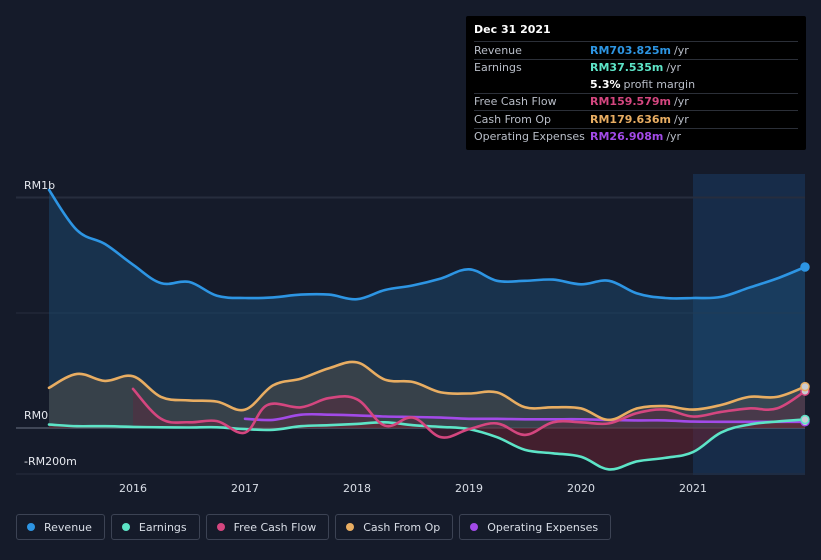 This screenshot has height=560, width=821. Describe the element at coordinates (627, 137) in the screenshot. I see `tooltip-value: RM26.908m` at that location.